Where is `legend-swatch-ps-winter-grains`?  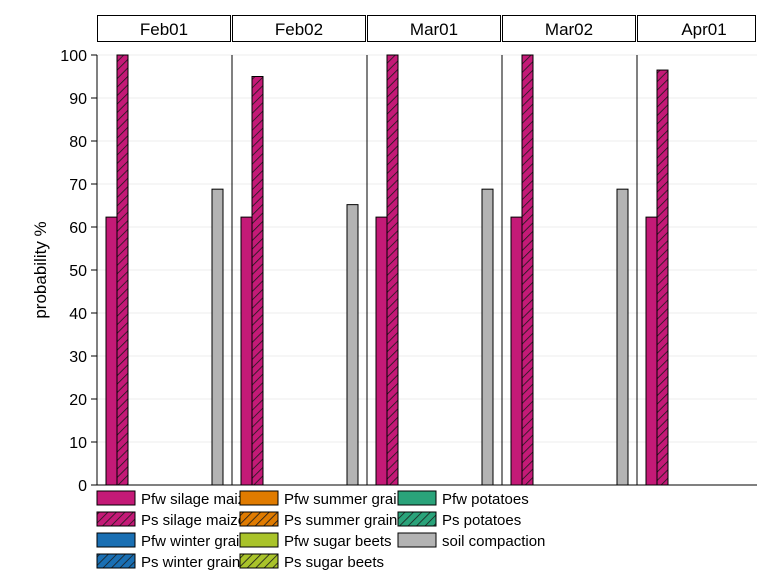
legend-swatch-ps-winter-grains is located at coordinates (116, 561).